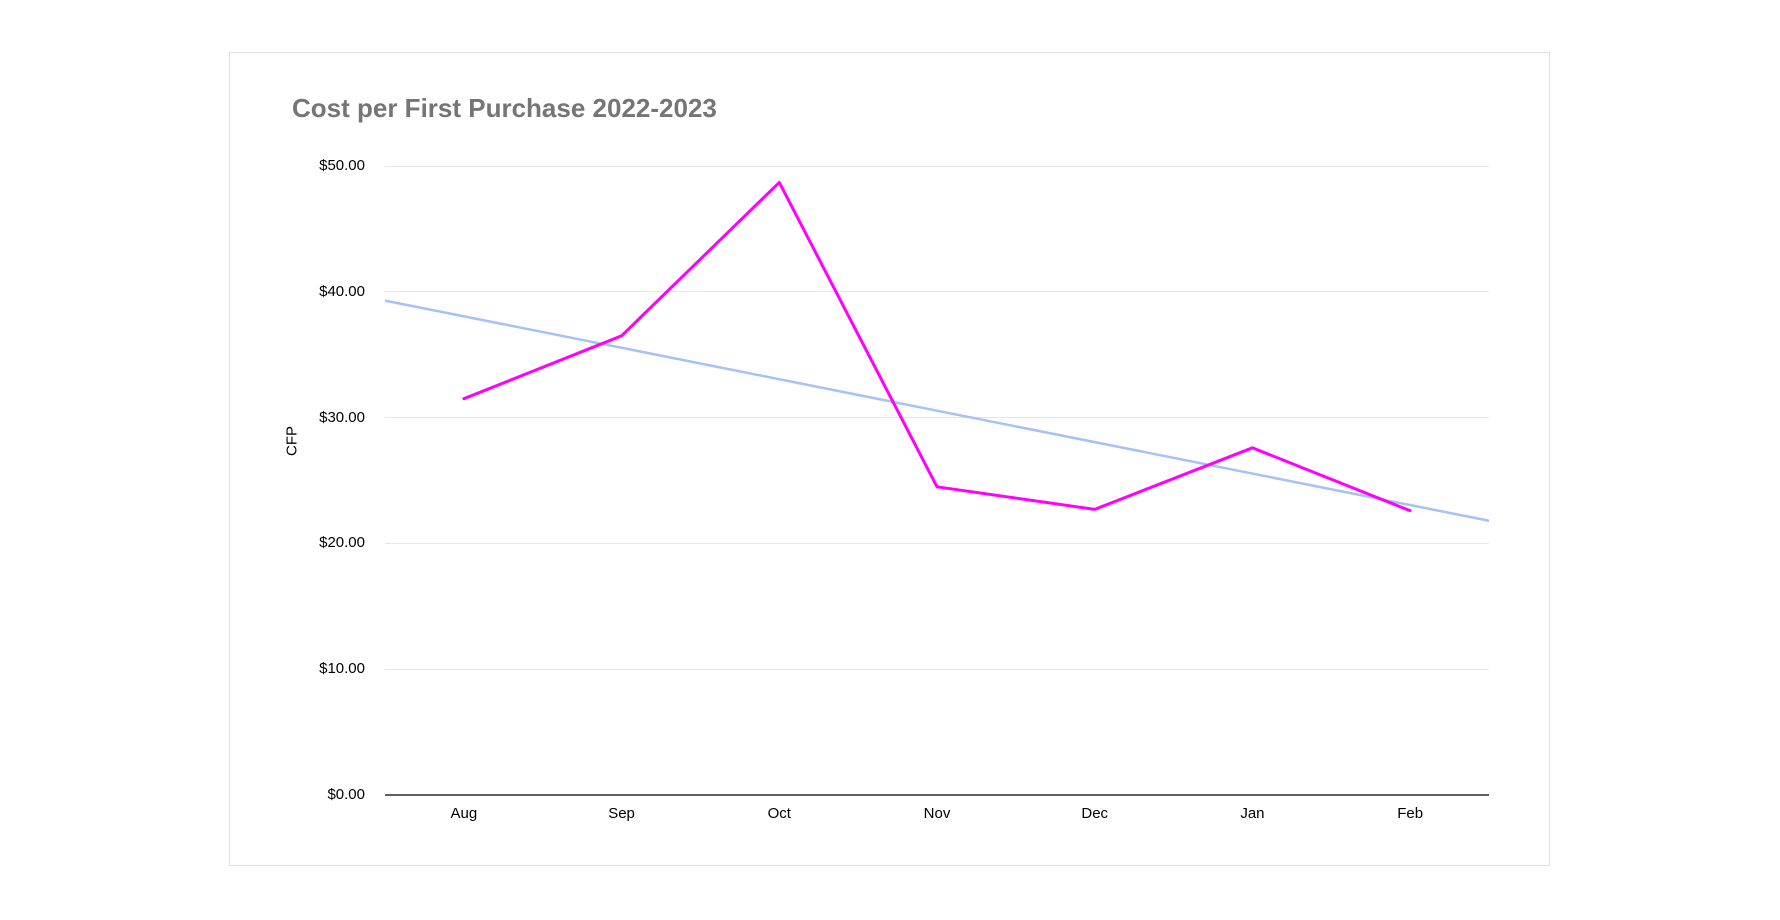 This screenshot has width=1780, height=920. Describe the element at coordinates (464, 813) in the screenshot. I see `x-tick-label: Aug` at that location.